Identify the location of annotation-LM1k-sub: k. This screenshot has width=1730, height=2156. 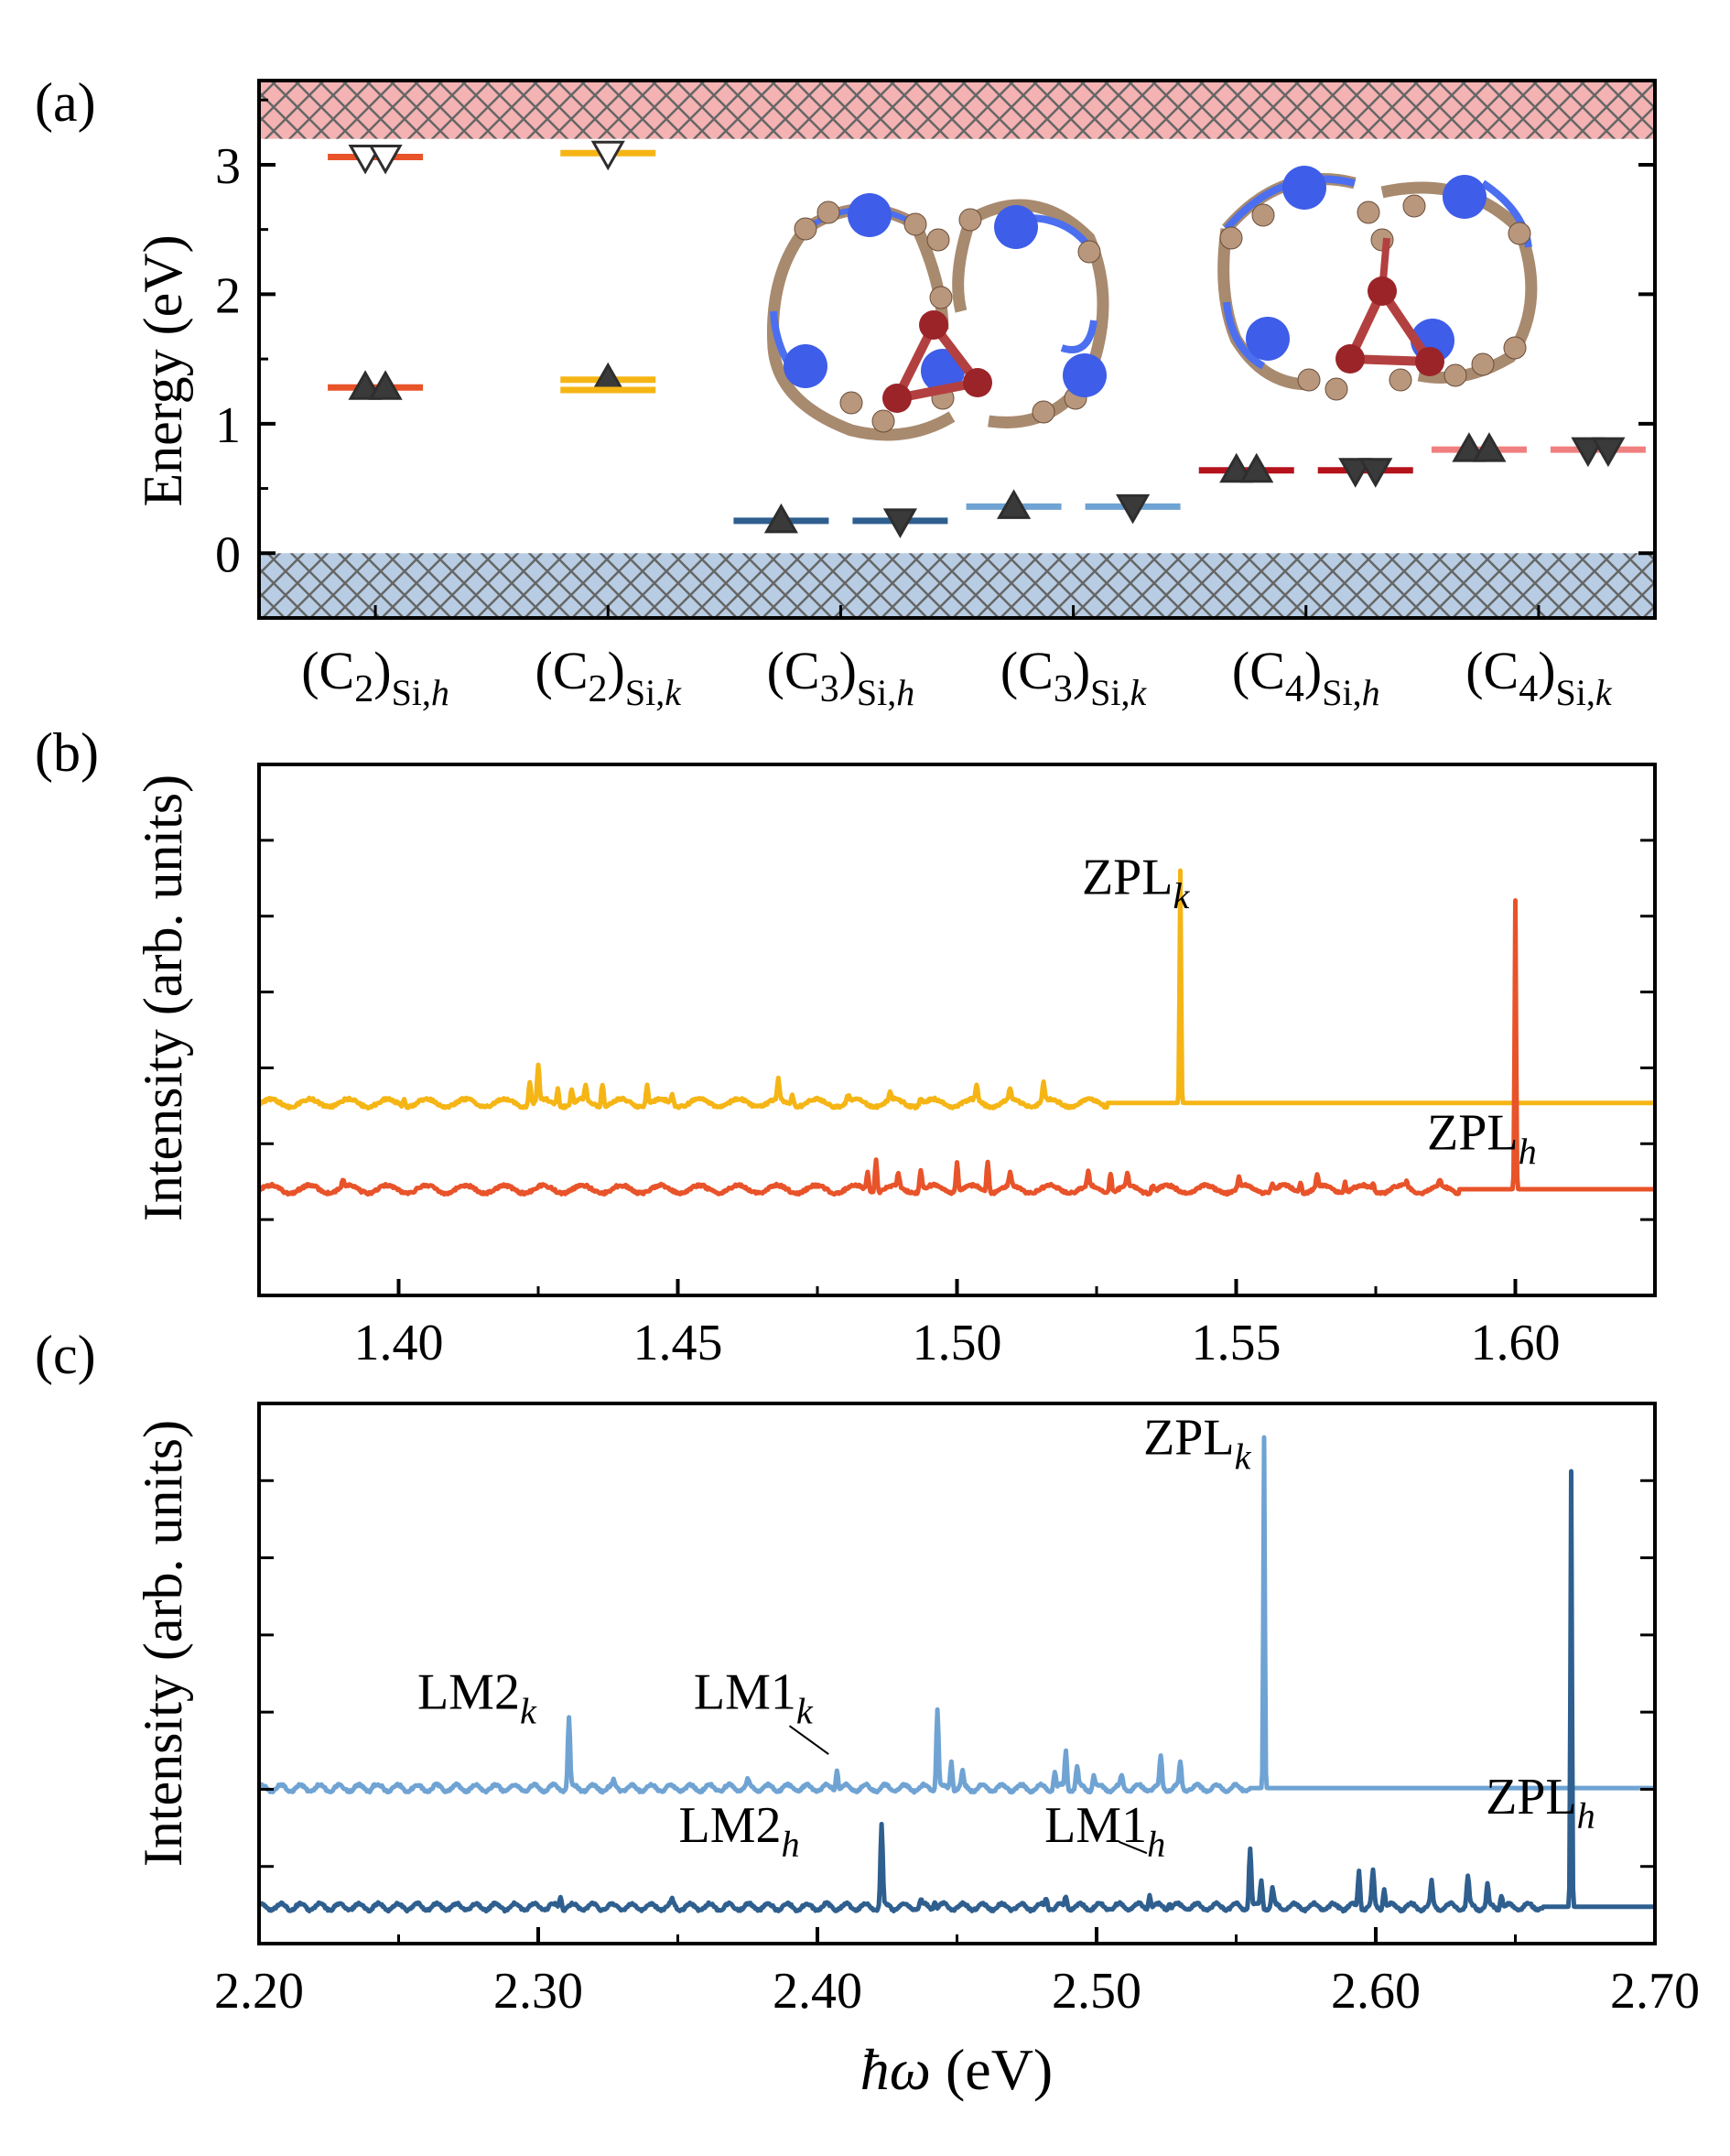
(805, 1710).